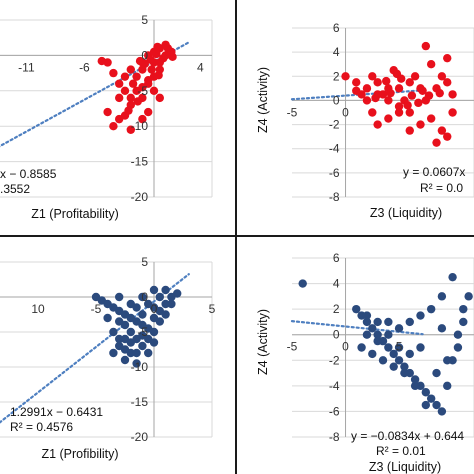  I want to click on data-points, so click(136, 326).